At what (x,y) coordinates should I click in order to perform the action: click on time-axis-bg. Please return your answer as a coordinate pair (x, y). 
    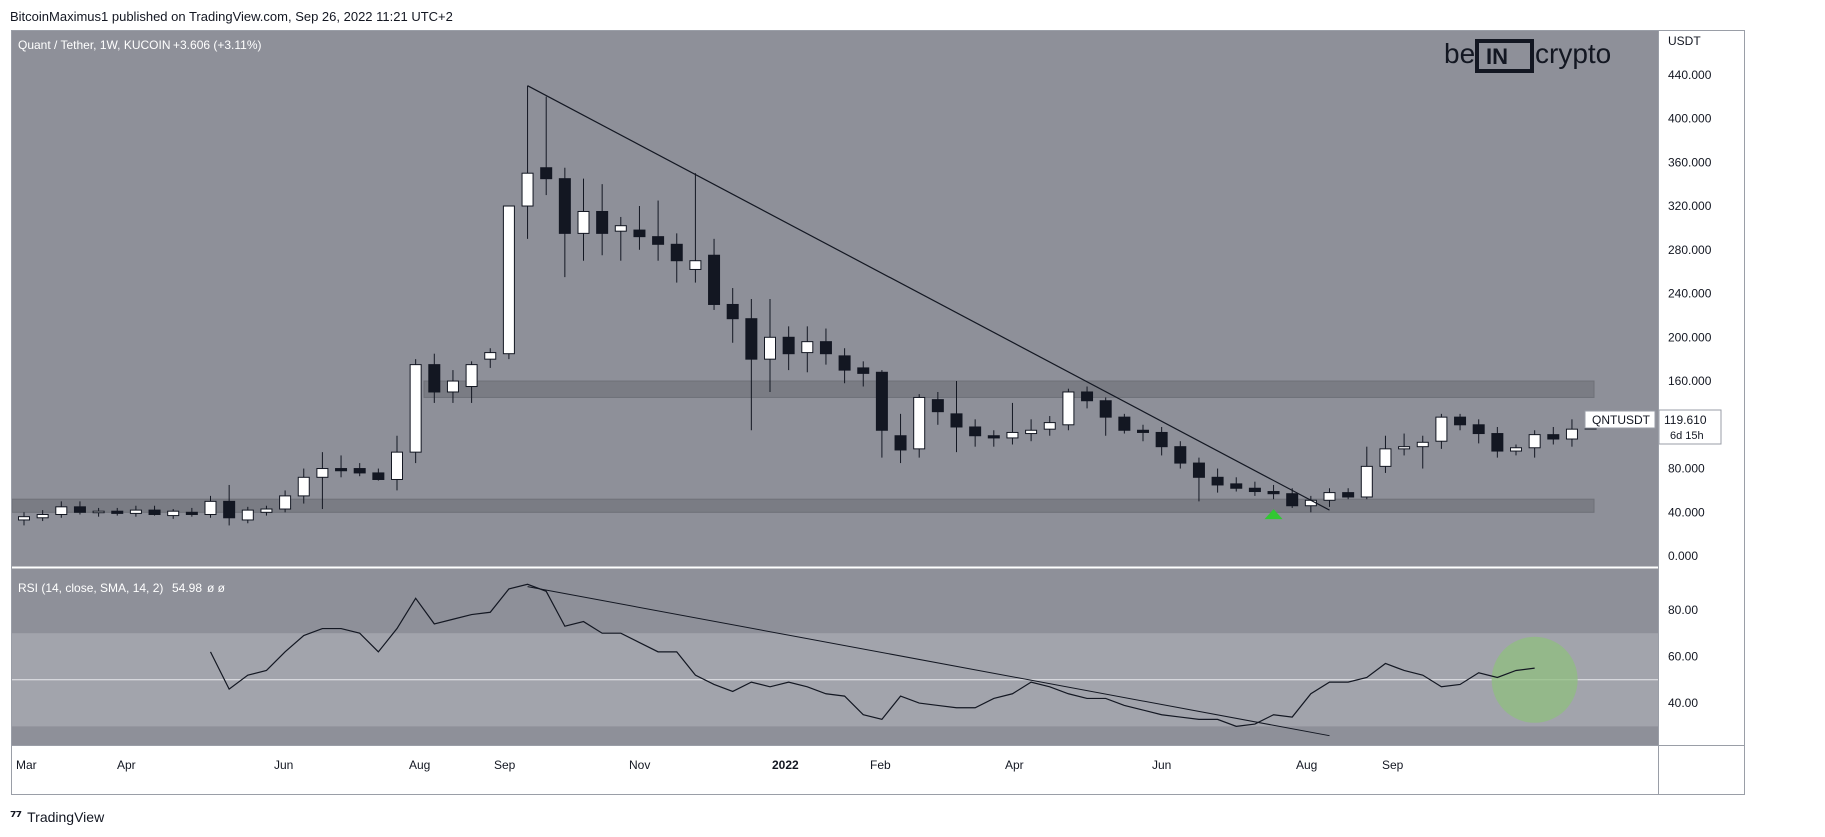
    Looking at the image, I should click on (878, 770).